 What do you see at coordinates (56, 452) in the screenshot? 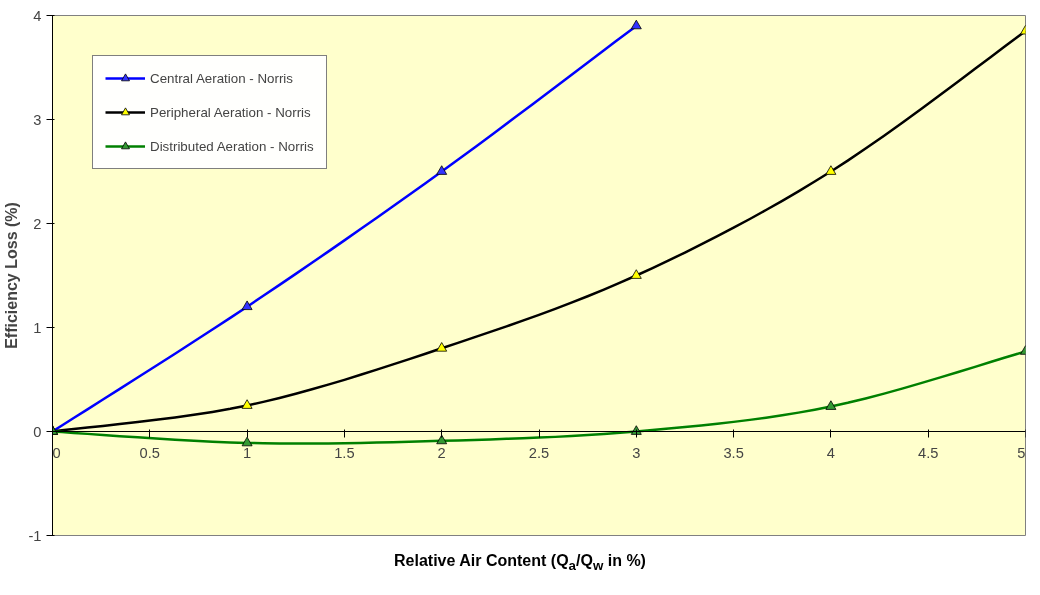
I see `x-tick-label: 0` at bounding box center [56, 452].